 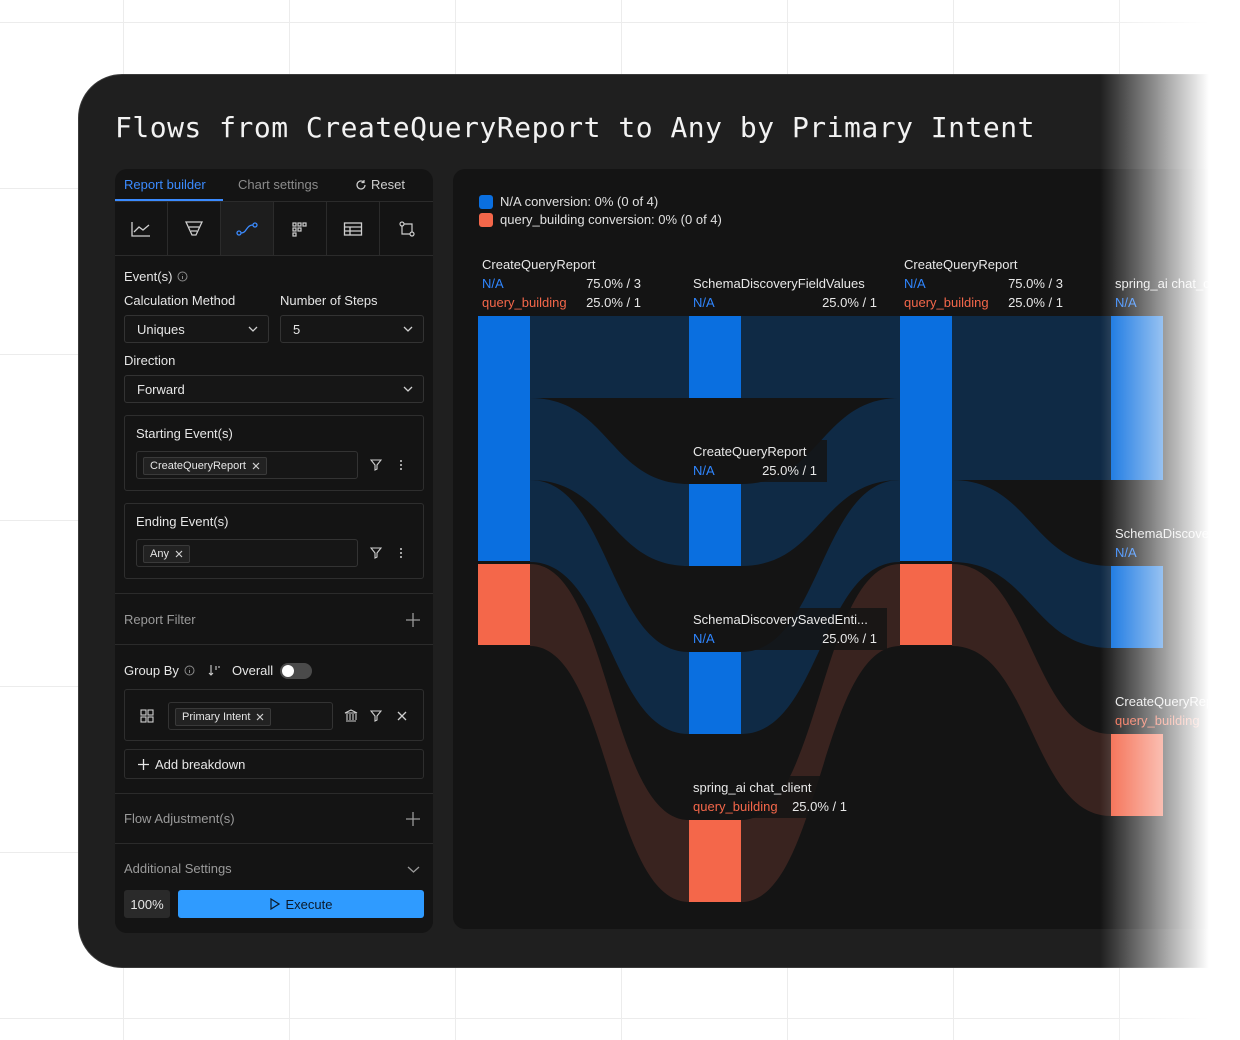 What do you see at coordinates (352, 329) in the screenshot?
I see `number-of-steps-select: 5` at bounding box center [352, 329].